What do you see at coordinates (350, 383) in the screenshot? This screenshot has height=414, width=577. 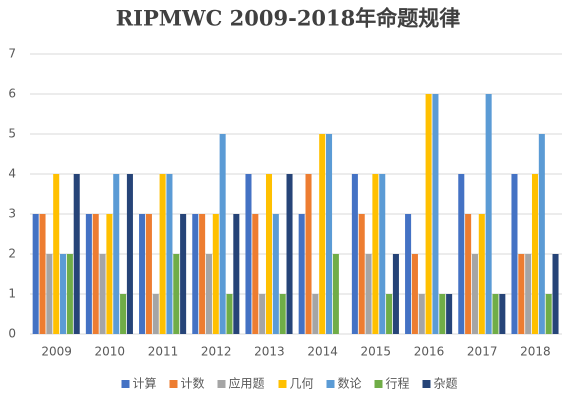 I see `legend-label: 数论` at bounding box center [350, 383].